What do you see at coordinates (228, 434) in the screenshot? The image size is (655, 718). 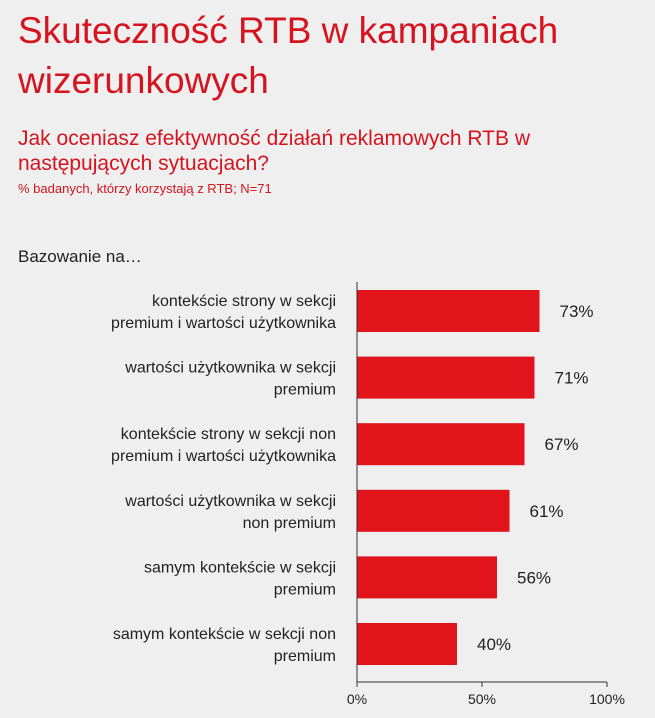 I see `category-label-3-line-1: kontekście strony w sekcji non` at bounding box center [228, 434].